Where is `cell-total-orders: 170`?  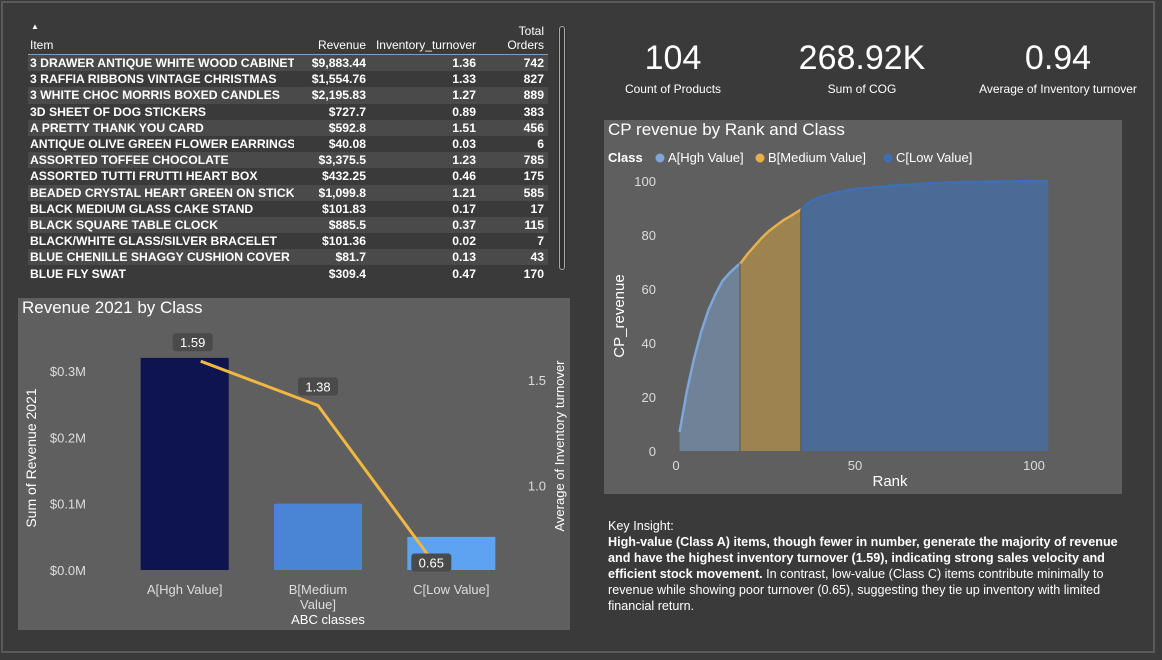 cell-total-orders: 170 is located at coordinates (514, 273).